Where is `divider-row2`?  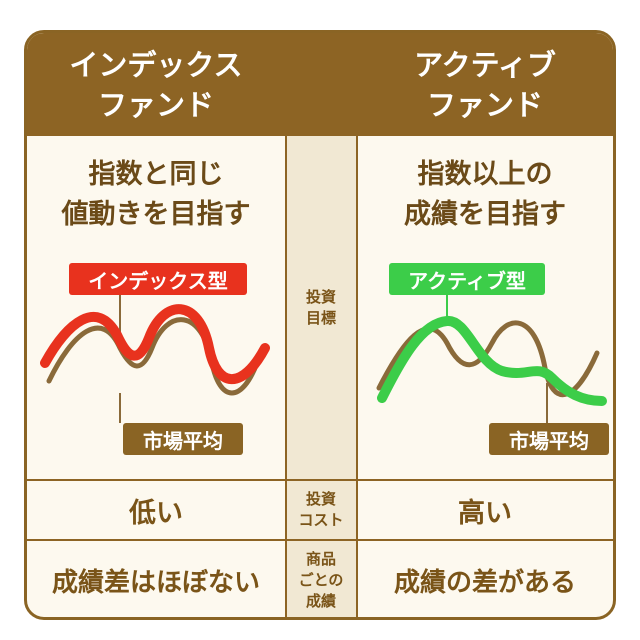
divider-row2 is located at coordinates (320, 540).